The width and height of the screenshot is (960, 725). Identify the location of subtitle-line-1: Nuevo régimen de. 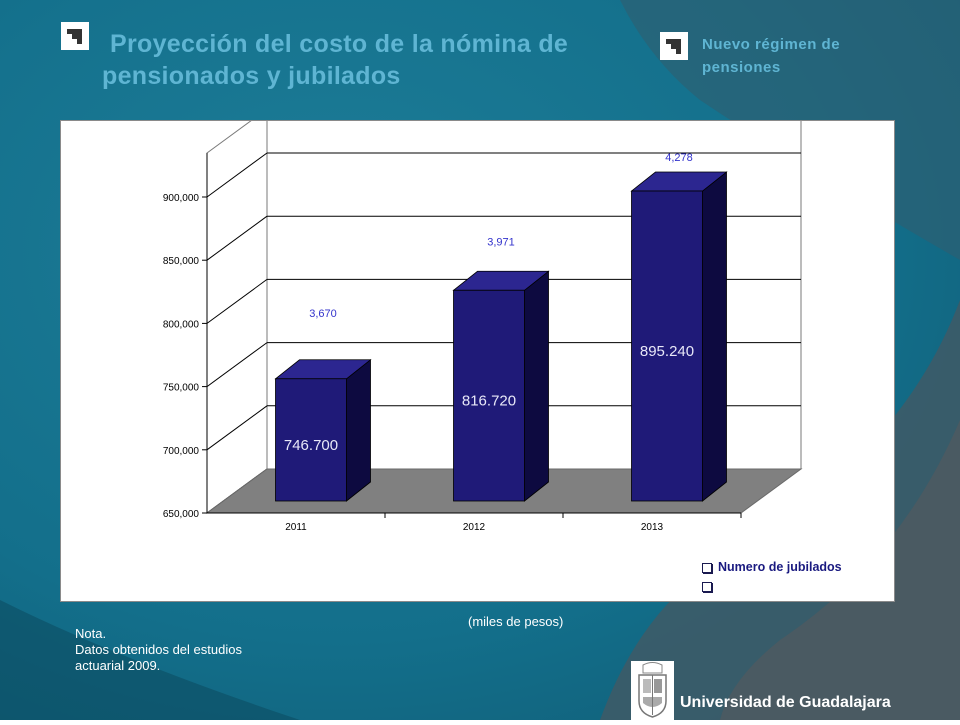
(771, 44).